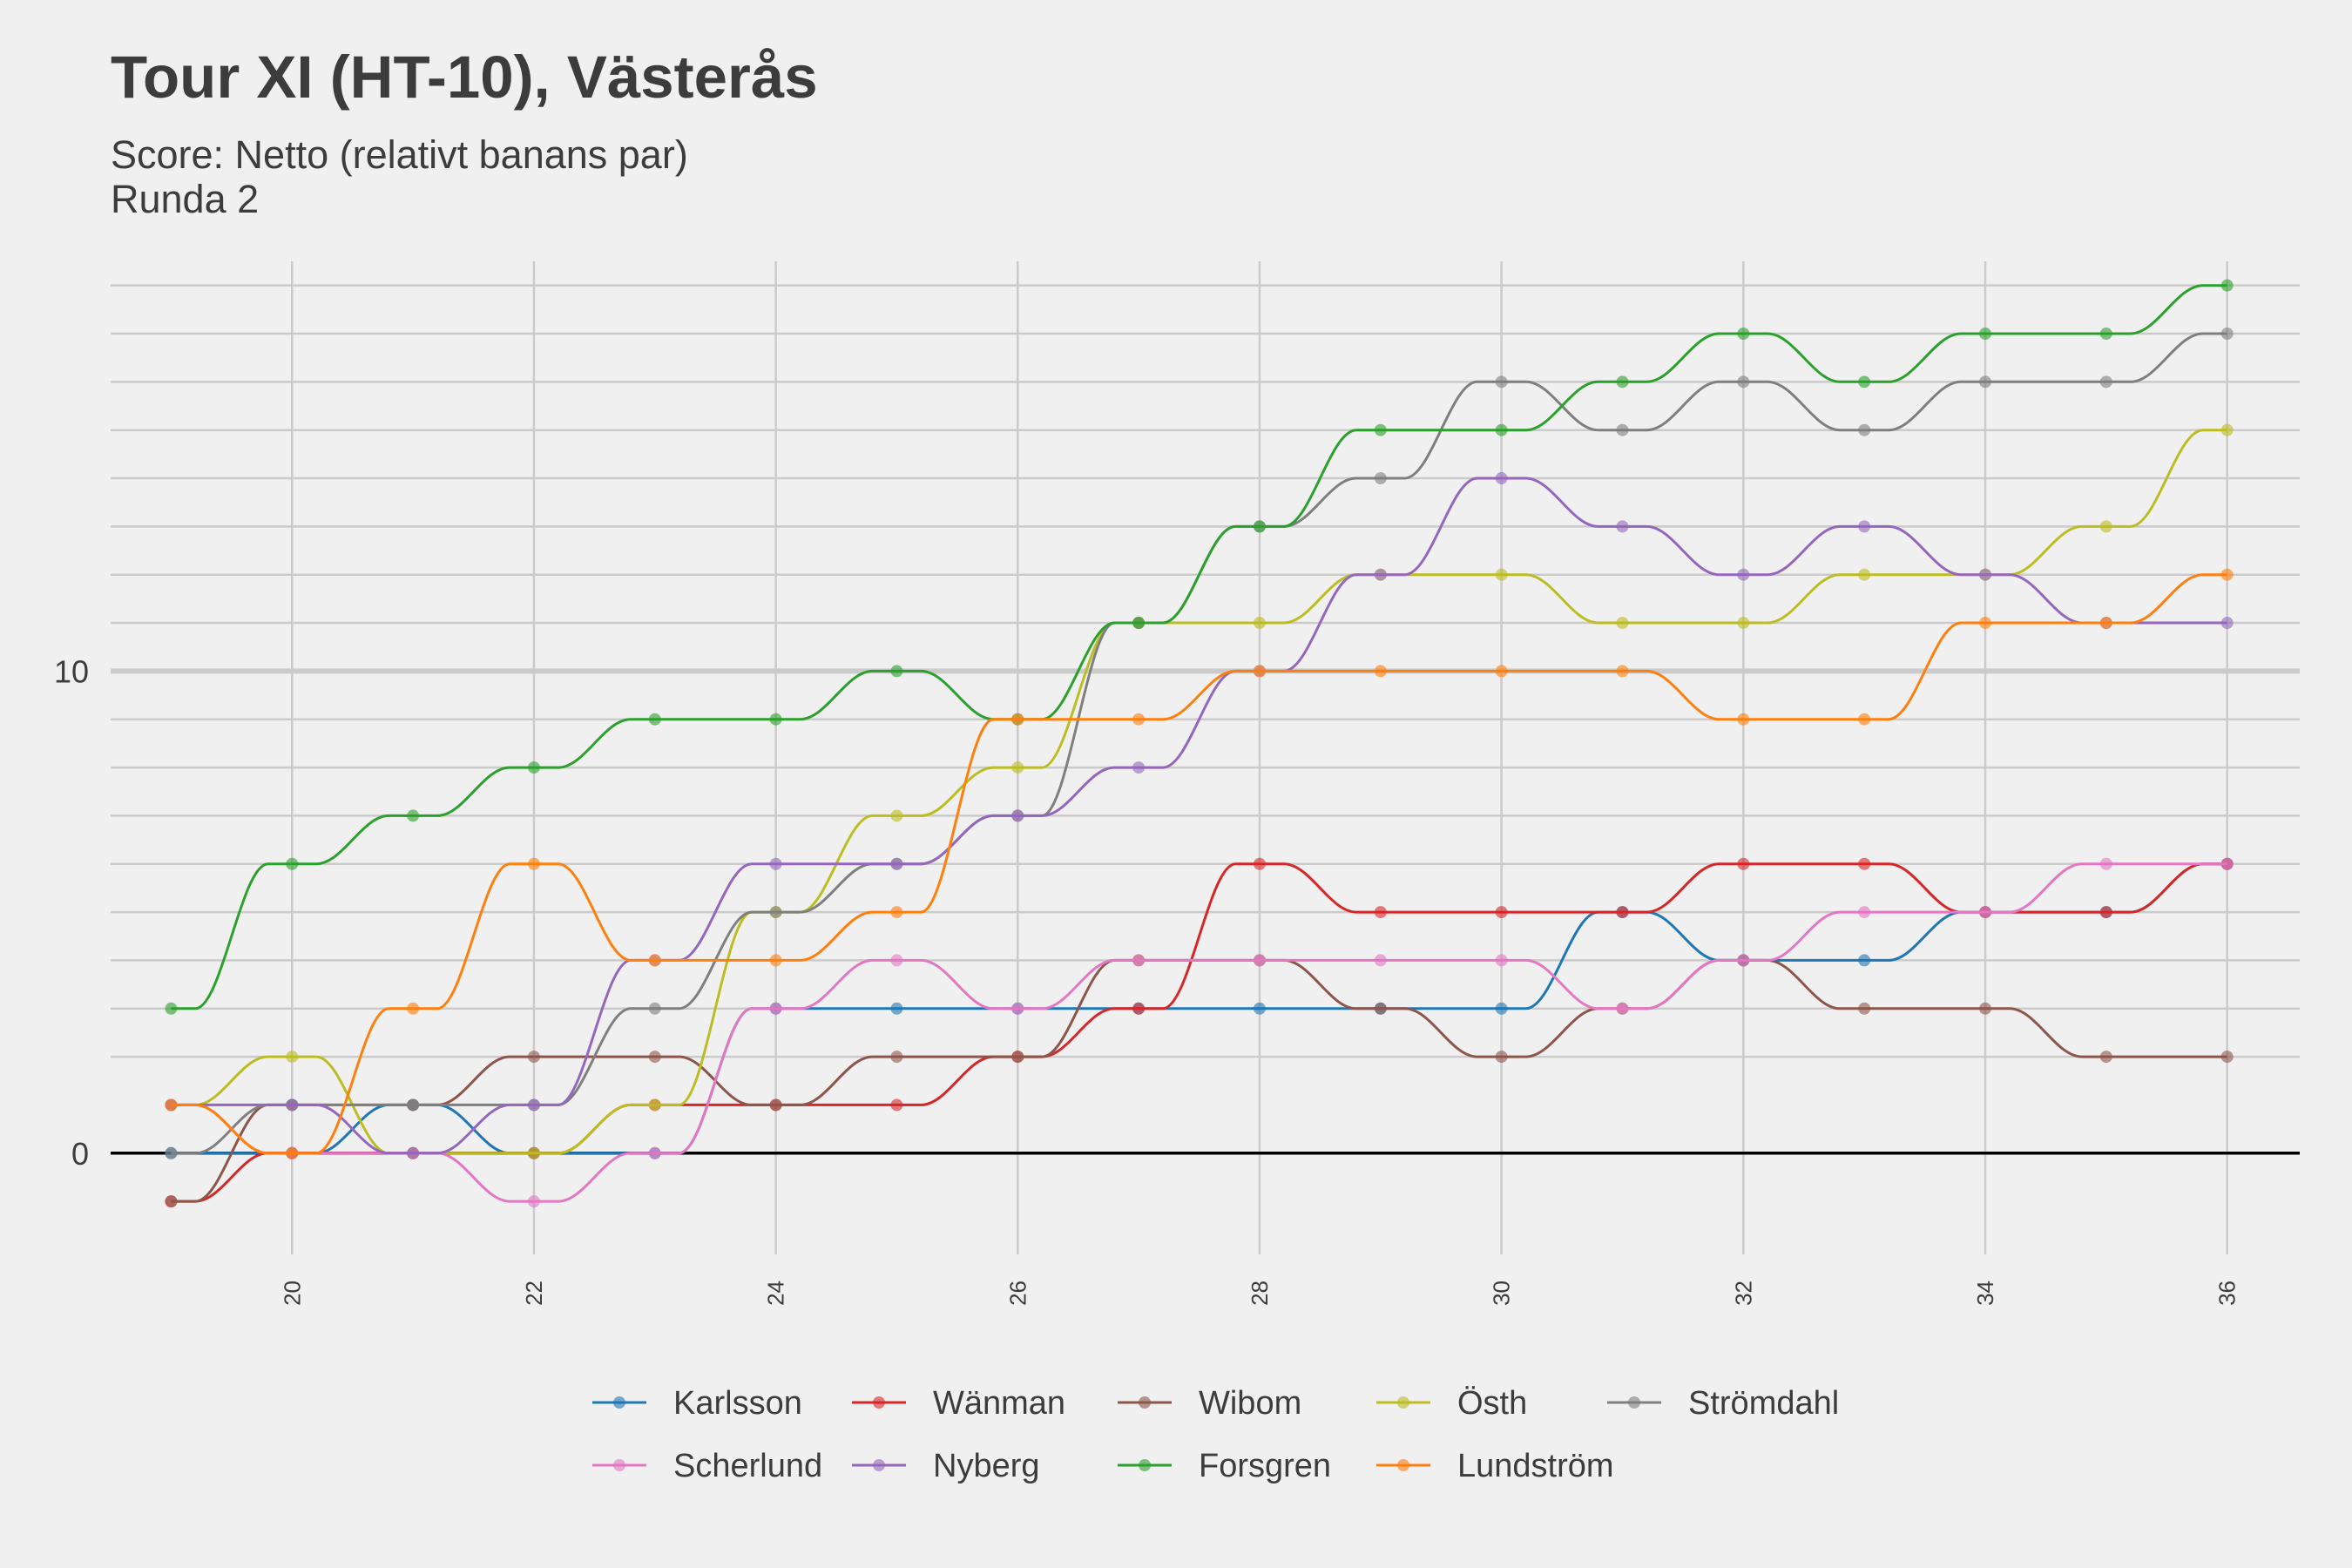  Describe the element at coordinates (946, 1466) in the screenshot. I see `legend-item-nyberg: Nyberg` at that location.